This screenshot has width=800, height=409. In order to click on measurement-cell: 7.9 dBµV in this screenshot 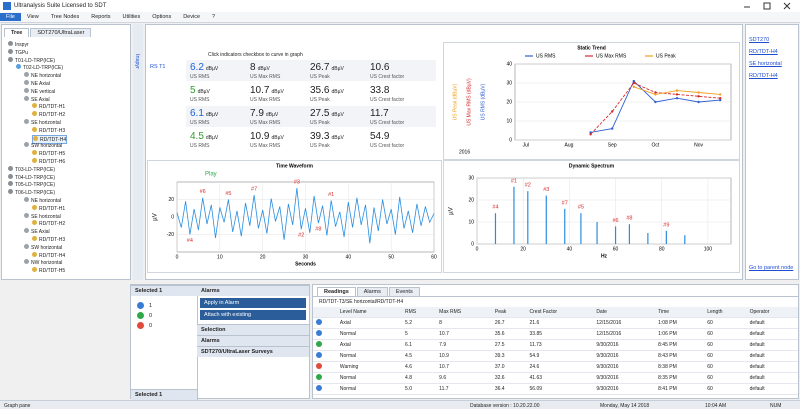, I will do `click(264, 113)`.